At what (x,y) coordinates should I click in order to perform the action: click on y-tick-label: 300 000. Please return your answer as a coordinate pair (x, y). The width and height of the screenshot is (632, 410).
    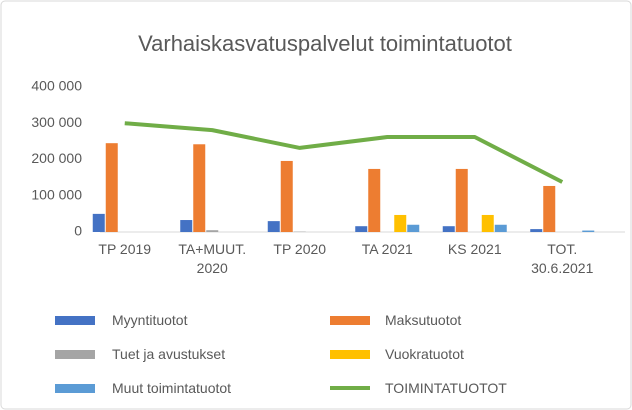
    Looking at the image, I should click on (56, 122).